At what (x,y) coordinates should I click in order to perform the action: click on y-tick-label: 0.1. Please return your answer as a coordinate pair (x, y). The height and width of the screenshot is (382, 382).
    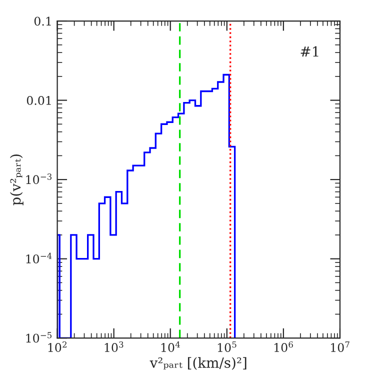
    Looking at the image, I should click on (42, 21).